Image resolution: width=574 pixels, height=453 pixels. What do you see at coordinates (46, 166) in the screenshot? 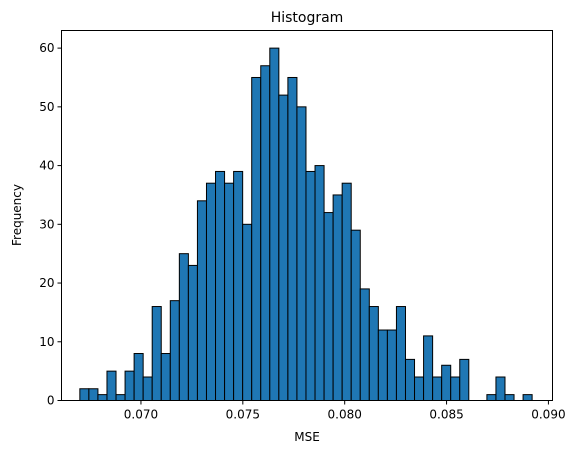
I see `y-tick-label: 40` at bounding box center [46, 166].